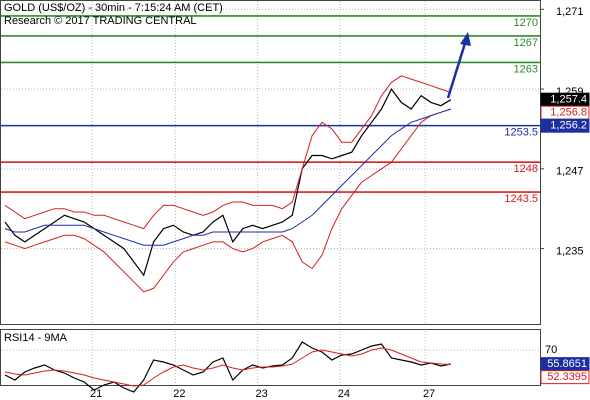 The height and width of the screenshot is (400, 590). Describe the element at coordinates (526, 169) in the screenshot. I see `level-label: 1248` at that location.